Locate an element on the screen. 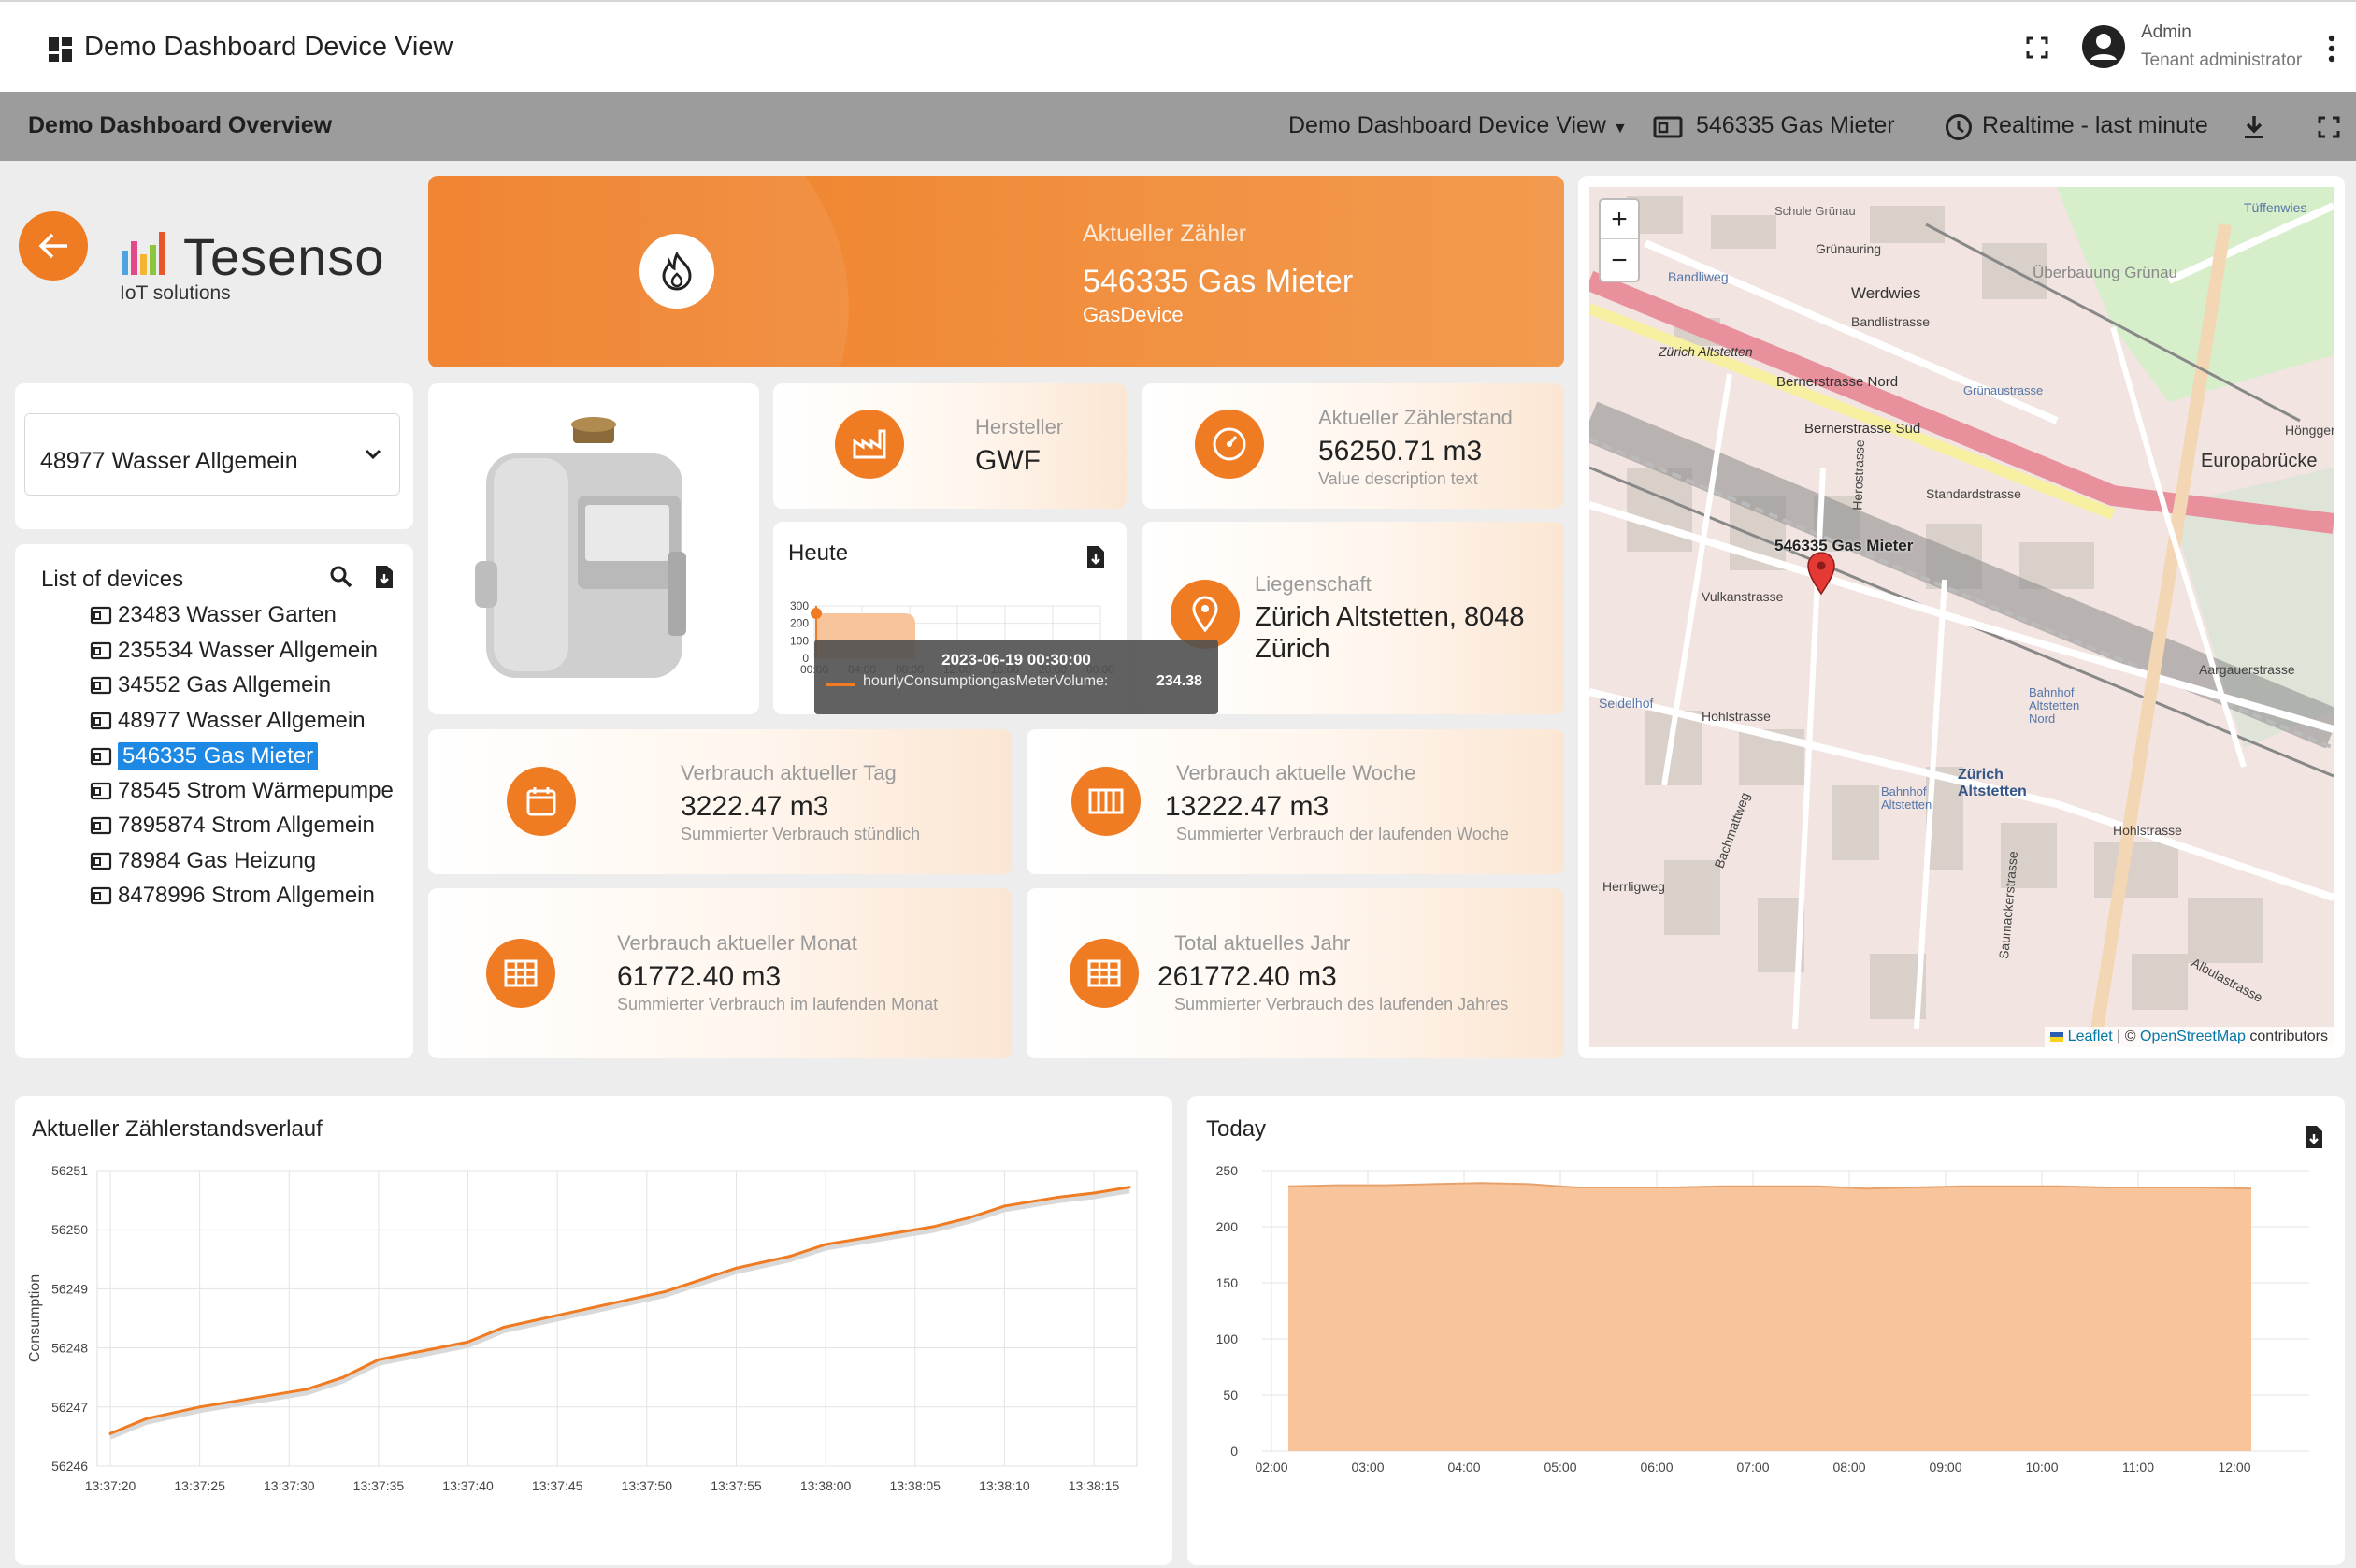 The height and width of the screenshot is (1568, 2356). x-tick-label: 13:37:20 is located at coordinates (111, 1485).